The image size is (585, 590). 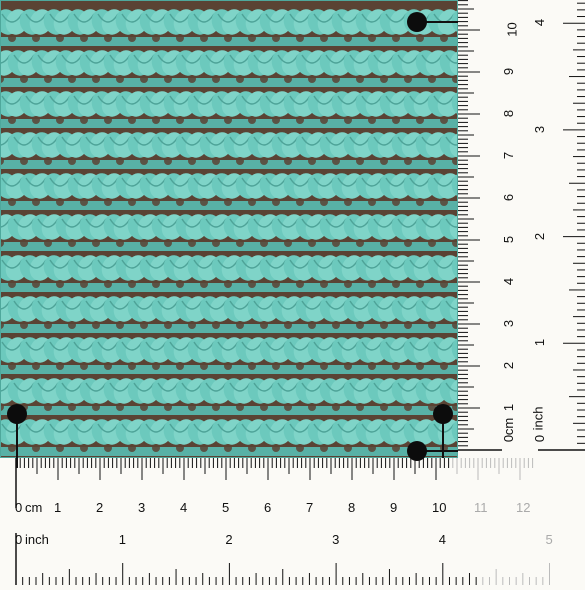 I want to click on vertical-cm-label-4: 4, so click(x=508, y=281).